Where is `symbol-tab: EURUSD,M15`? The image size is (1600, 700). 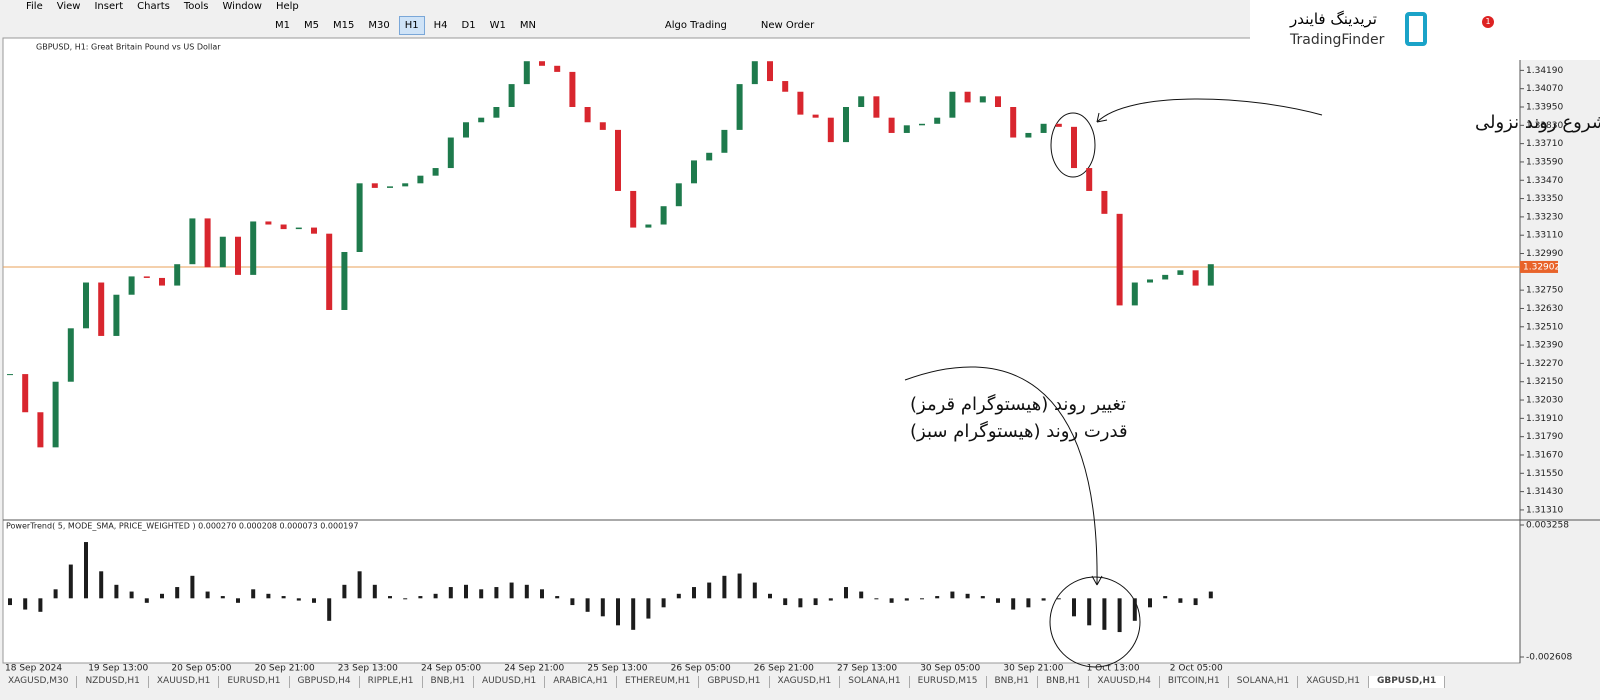
symbol-tab: EURUSD,M15 is located at coordinates (948, 682).